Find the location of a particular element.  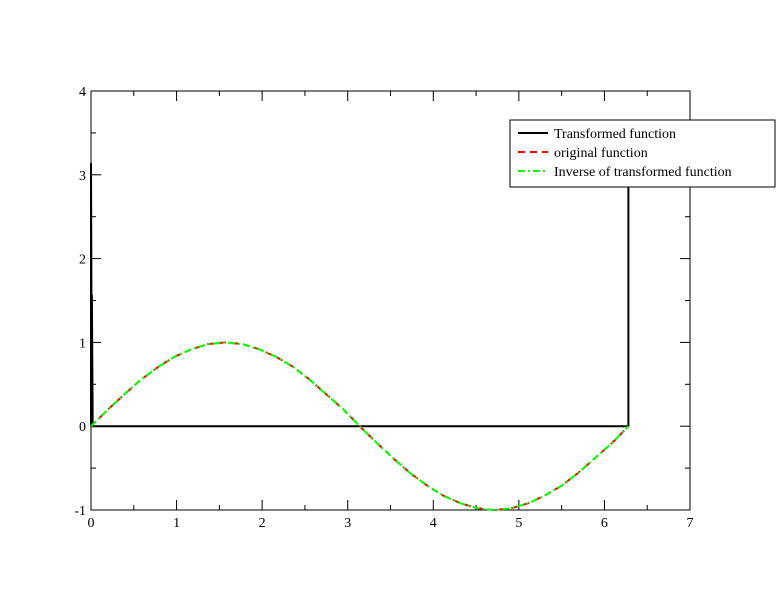

legend-label: Transformed function is located at coordinates (615, 134).